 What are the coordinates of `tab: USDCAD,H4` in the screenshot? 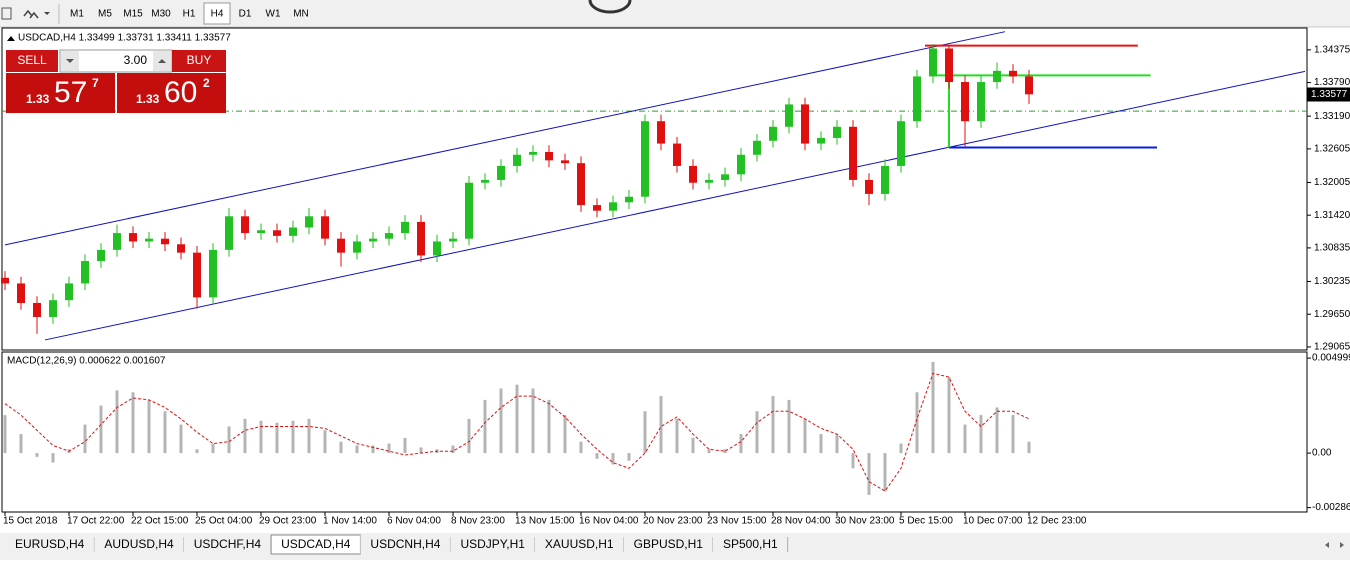 It's located at (315, 544).